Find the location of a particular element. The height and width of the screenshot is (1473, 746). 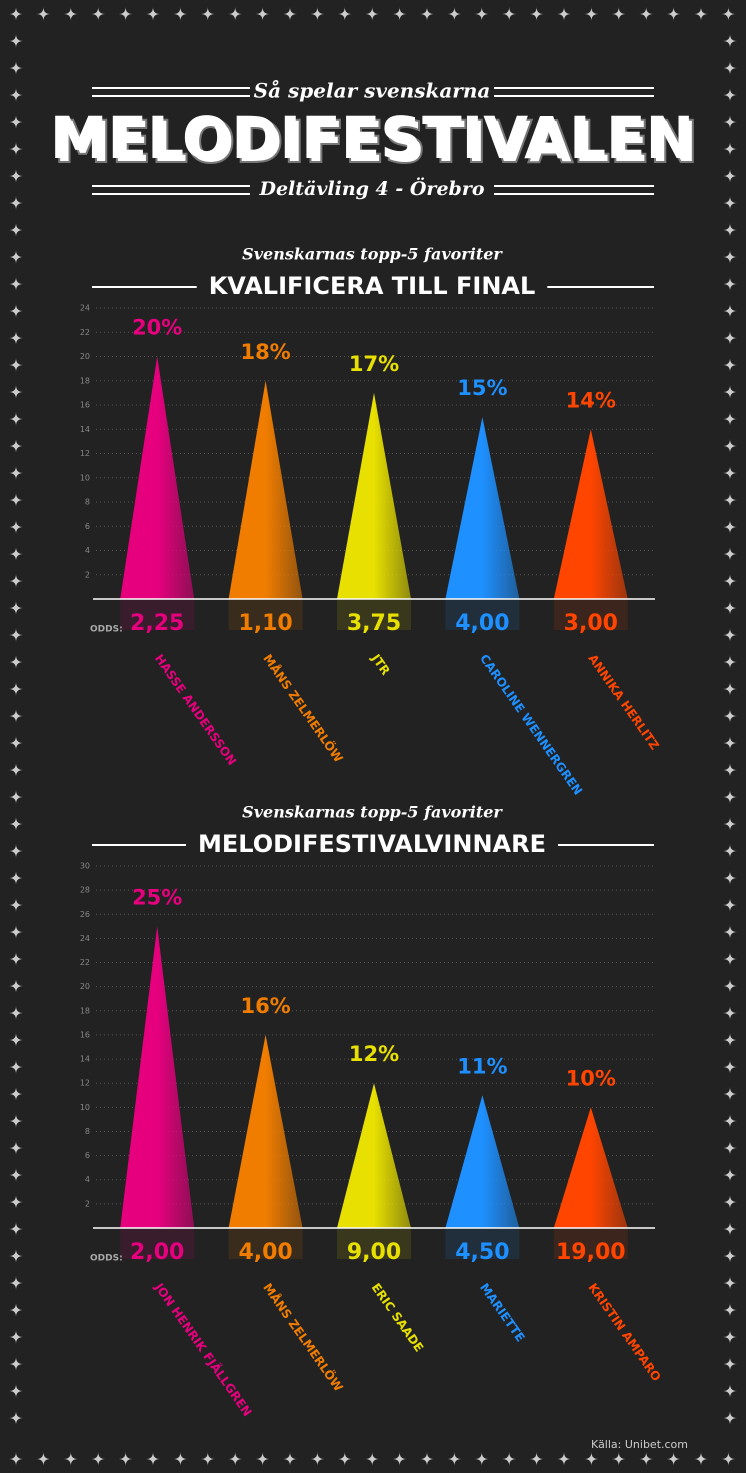

source: Källa: Unibet.com is located at coordinates (639, 1444).